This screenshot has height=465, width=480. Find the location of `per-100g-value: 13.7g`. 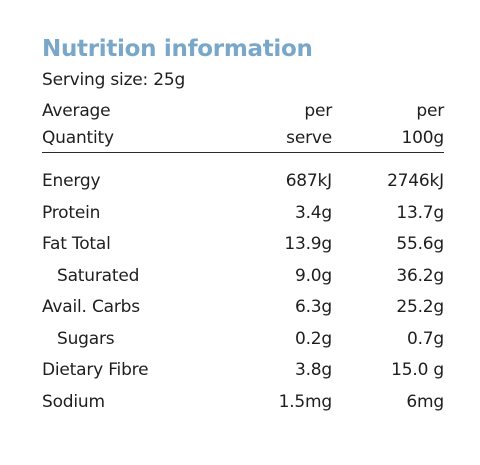

per-100g-value: 13.7g is located at coordinates (420, 212).